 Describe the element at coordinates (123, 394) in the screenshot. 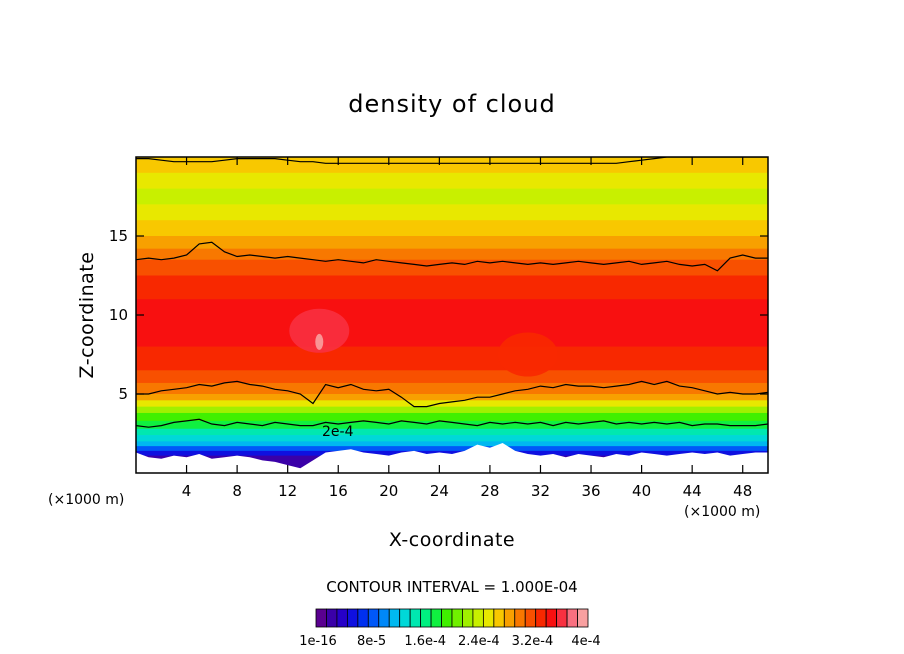

I see `y-tick-label: 5` at that location.